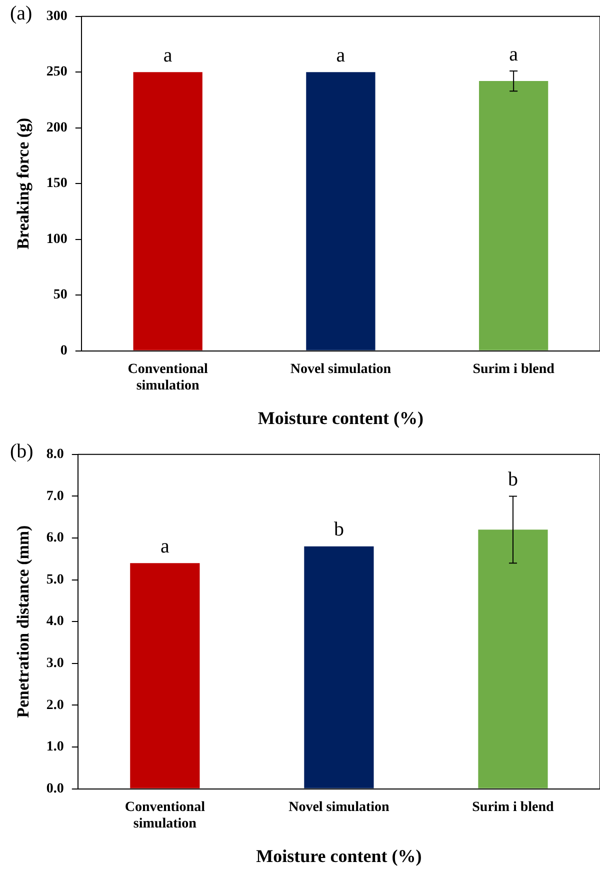  What do you see at coordinates (57, 72) in the screenshot?
I see `y-tick-label: 250` at bounding box center [57, 72].